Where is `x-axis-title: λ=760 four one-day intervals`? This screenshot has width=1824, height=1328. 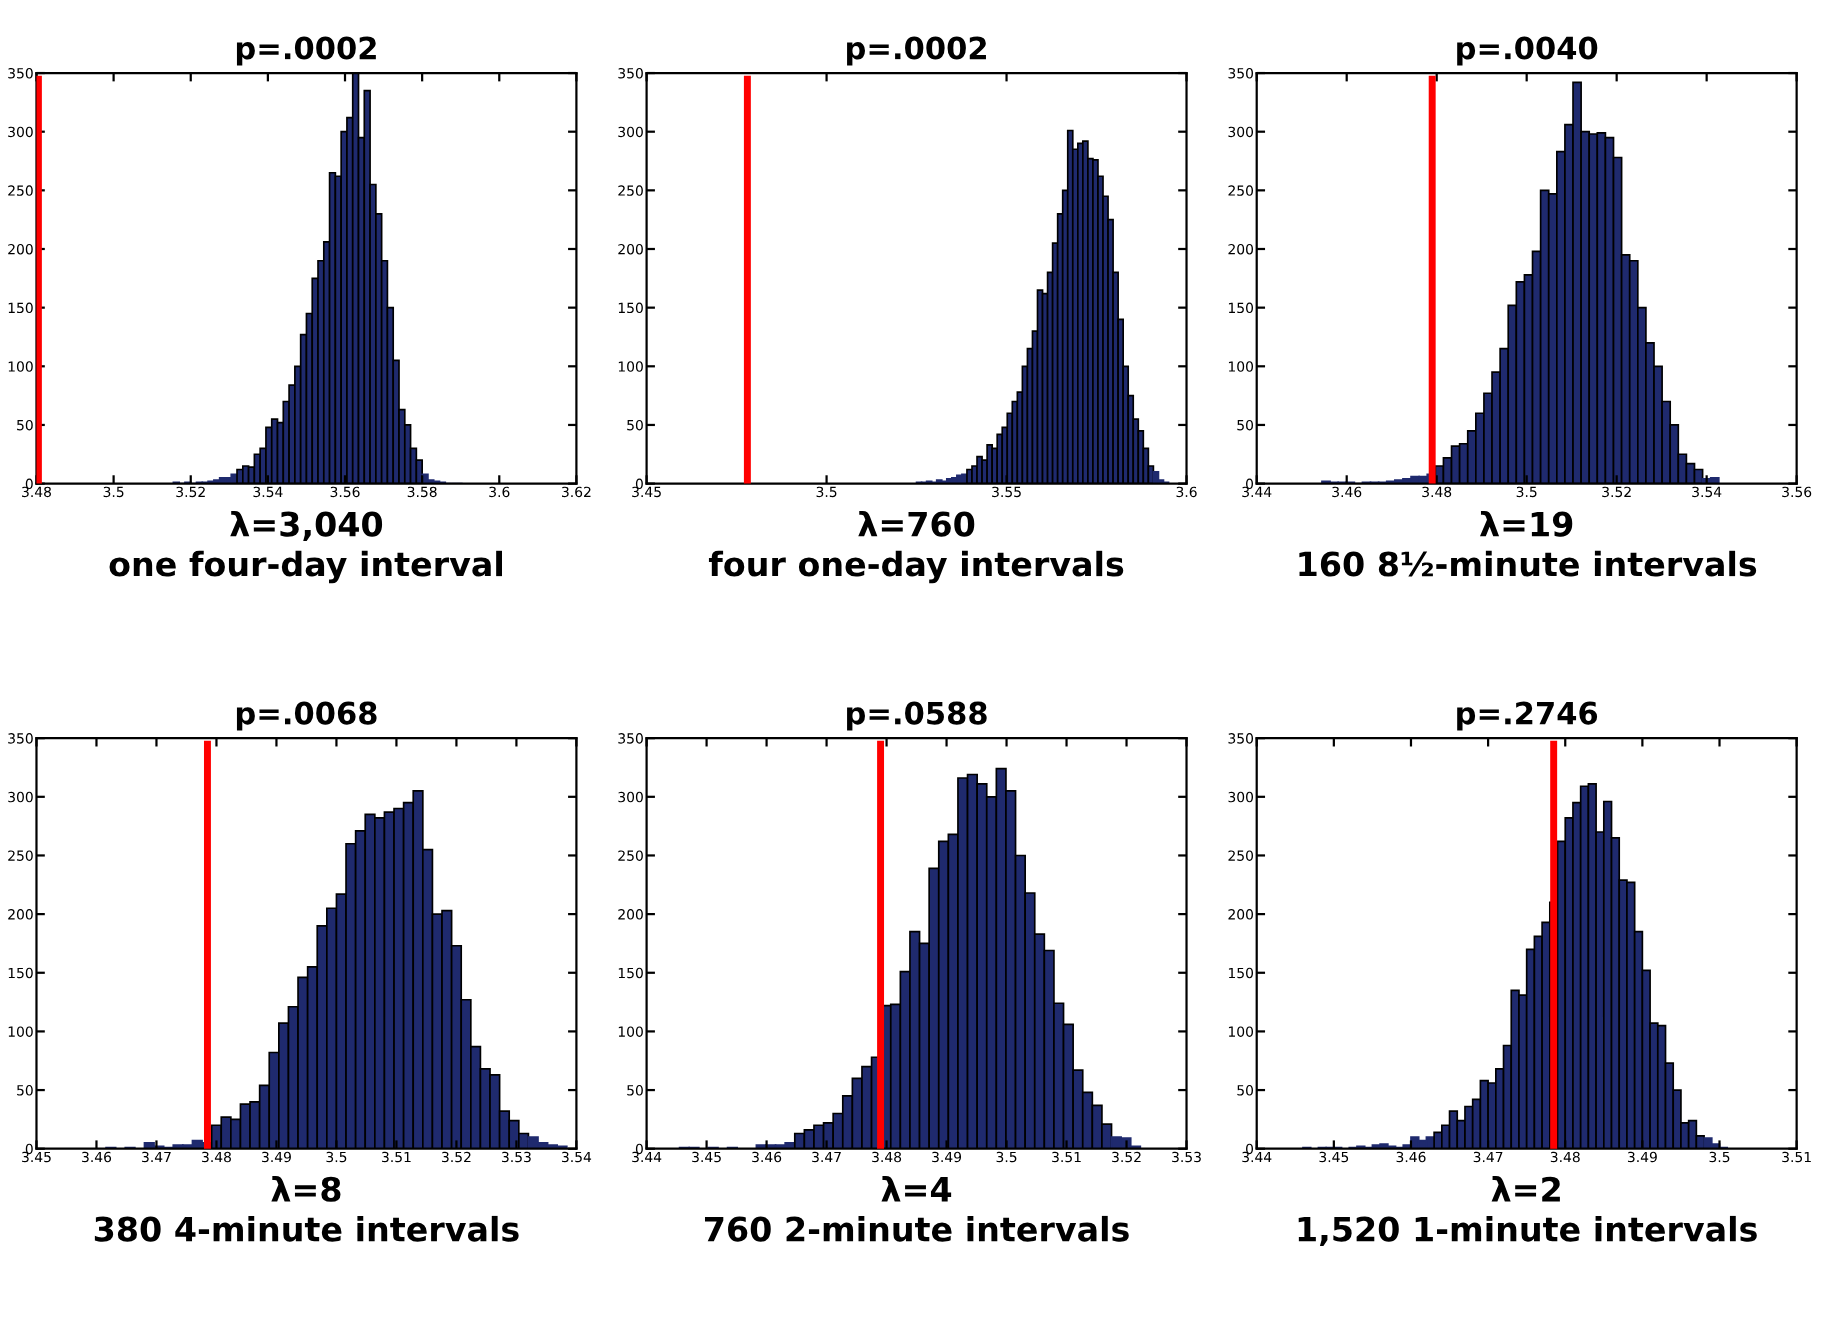 x-axis-title: λ=760 four one-day intervals is located at coordinates (916, 547).